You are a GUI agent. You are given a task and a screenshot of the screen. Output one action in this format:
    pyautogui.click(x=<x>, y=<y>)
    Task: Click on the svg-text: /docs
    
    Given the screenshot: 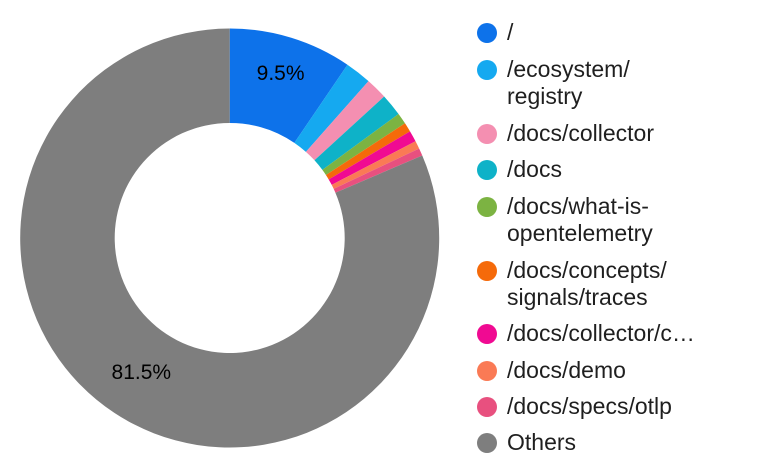 What is the action you would take?
    pyautogui.click(x=534, y=169)
    